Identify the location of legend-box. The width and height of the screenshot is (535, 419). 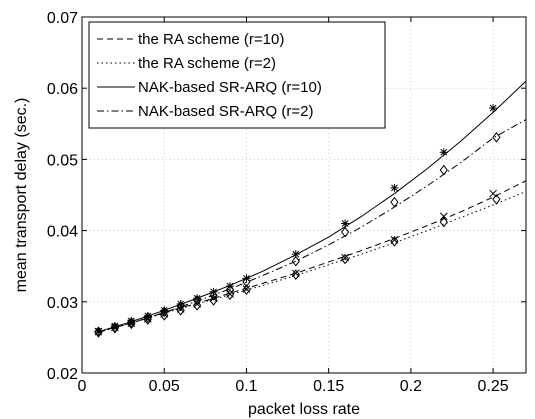
(237, 75).